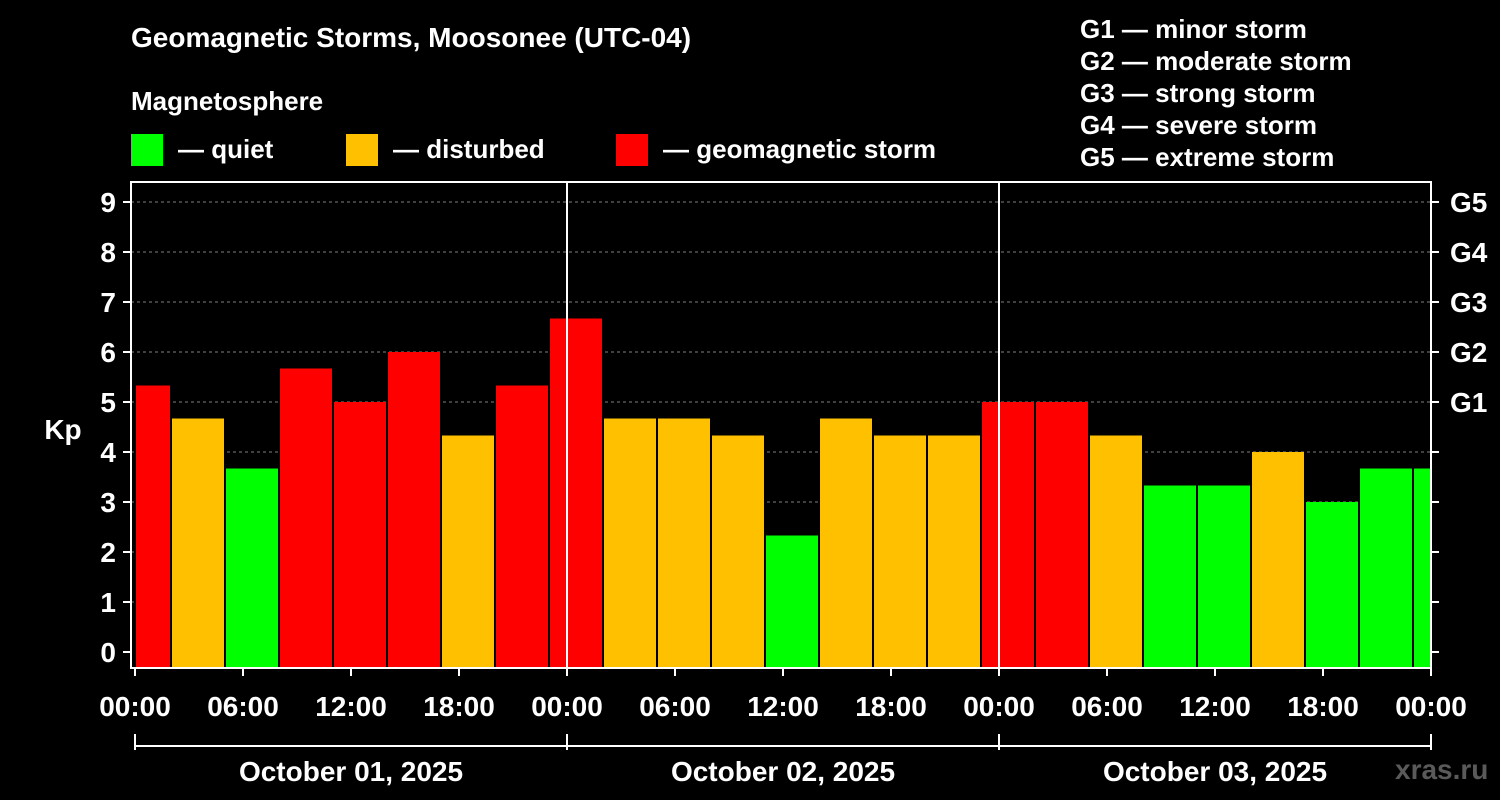 This screenshot has width=1500, height=800. I want to click on x-tick-label-11: 18:00, so click(1323, 706).